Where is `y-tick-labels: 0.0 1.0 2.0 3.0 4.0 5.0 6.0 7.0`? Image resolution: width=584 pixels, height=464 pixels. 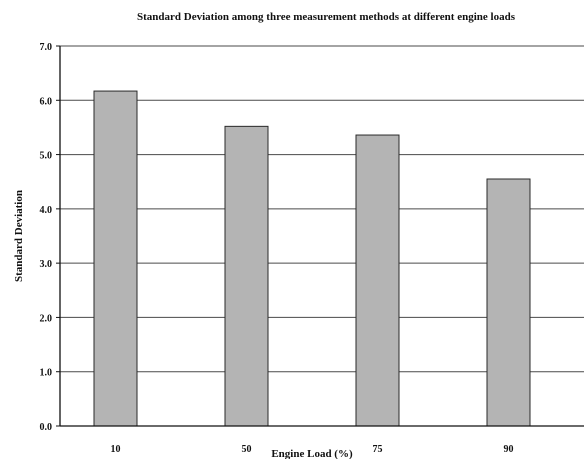
y-tick-labels: 0.0 1.0 2.0 3.0 4.0 5.0 6.0 7.0 is located at coordinates (46, 237).